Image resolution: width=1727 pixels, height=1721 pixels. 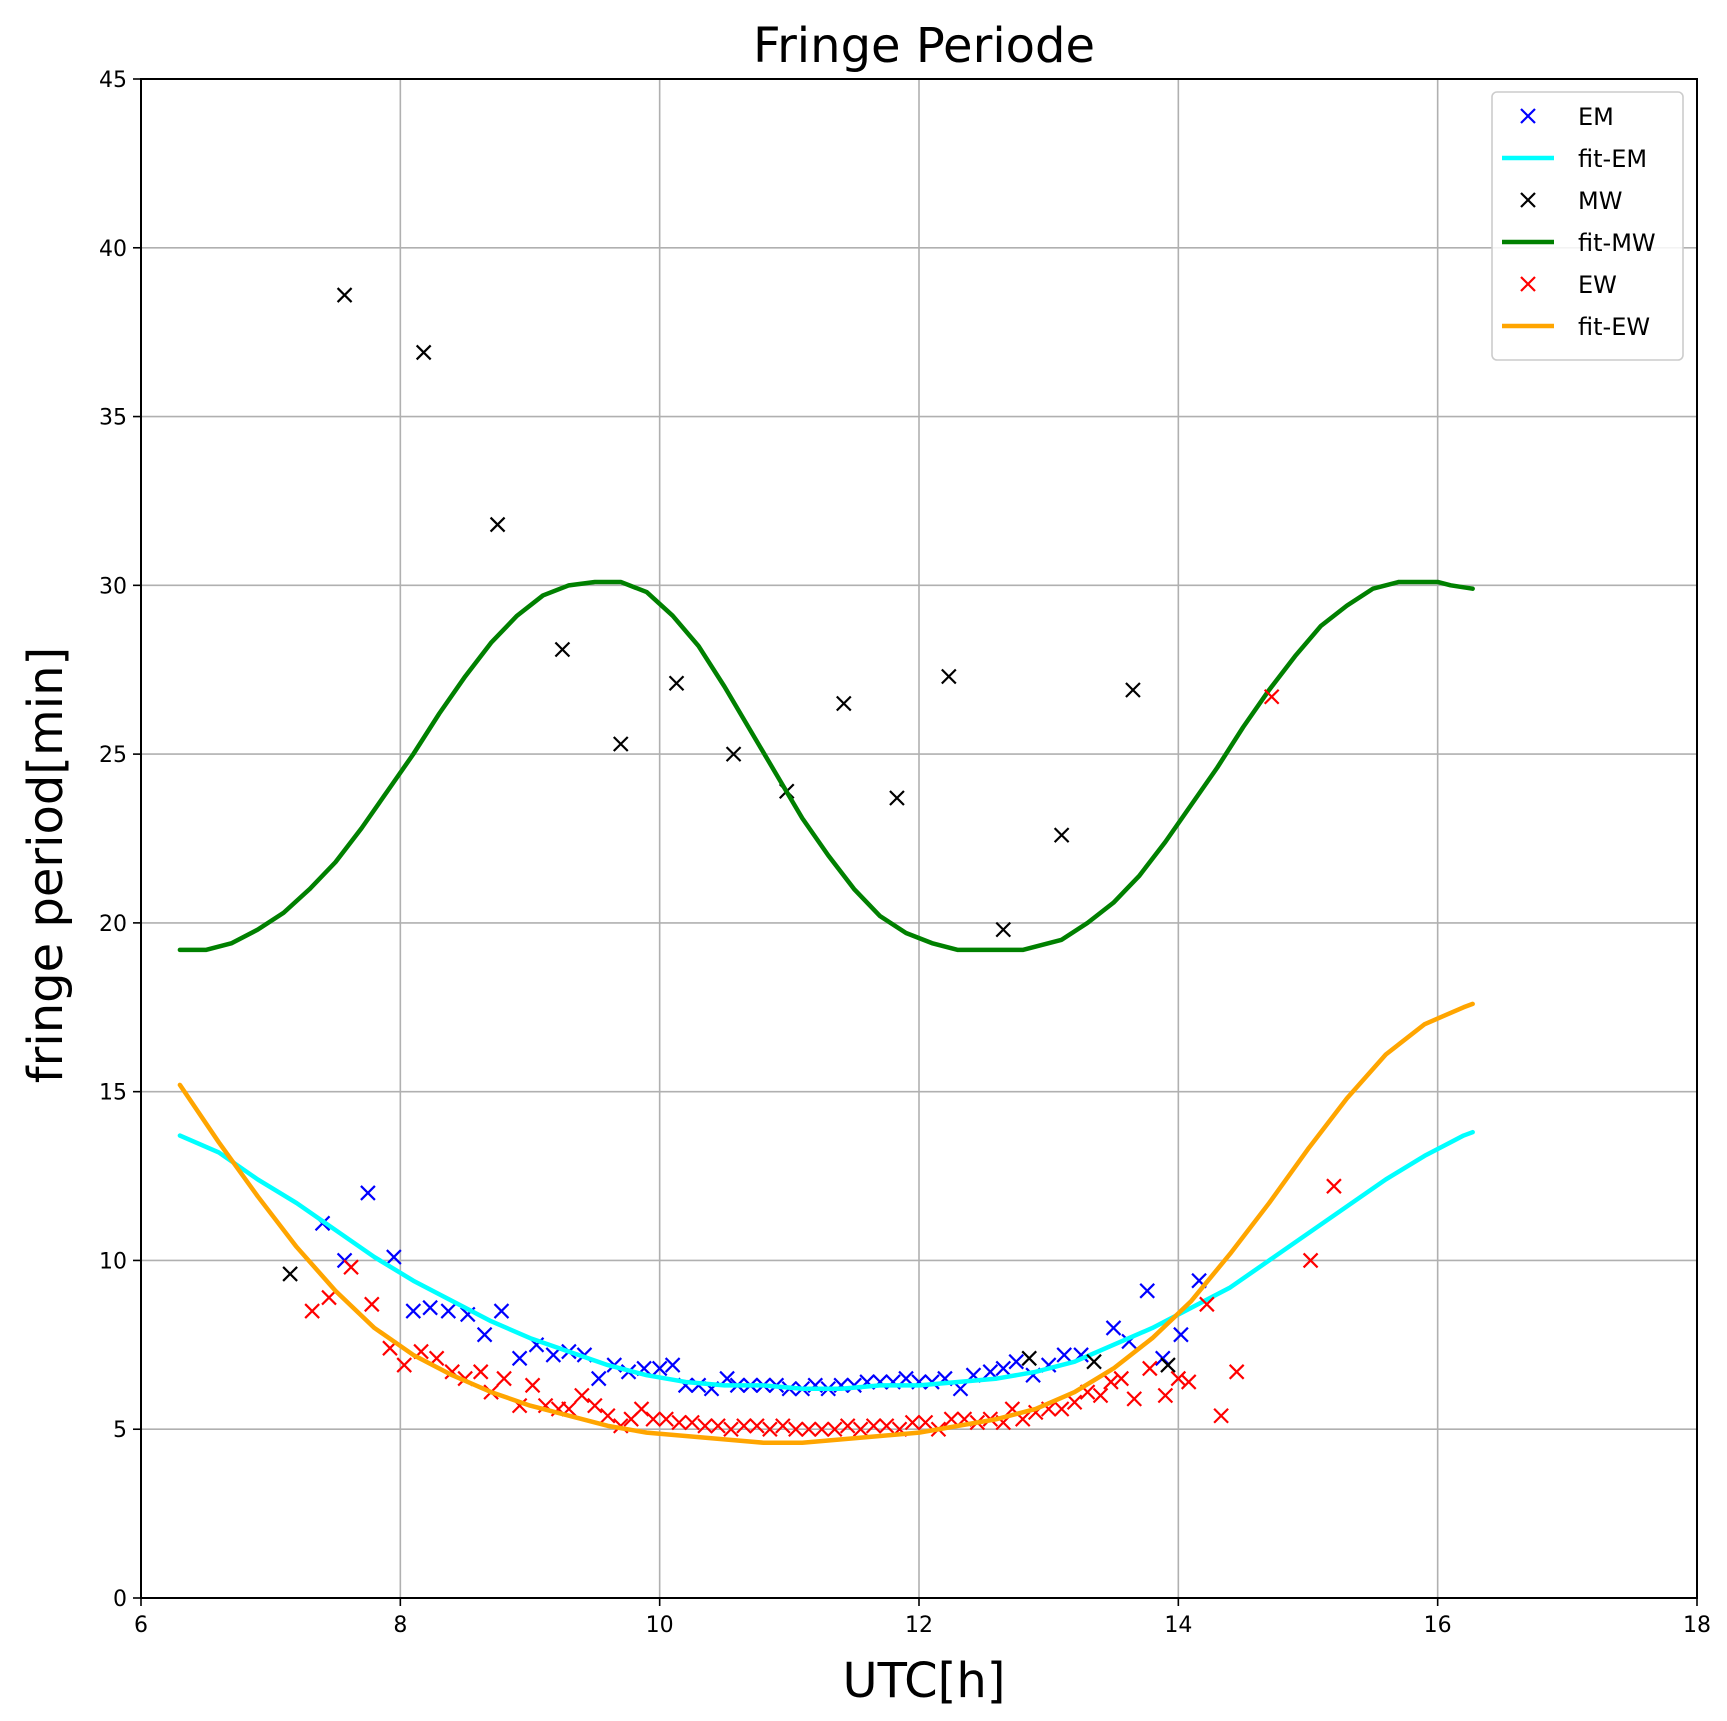 What do you see at coordinates (1574, 159) in the screenshot?
I see `legend-entry-fit-EM: fit-EM` at bounding box center [1574, 159].